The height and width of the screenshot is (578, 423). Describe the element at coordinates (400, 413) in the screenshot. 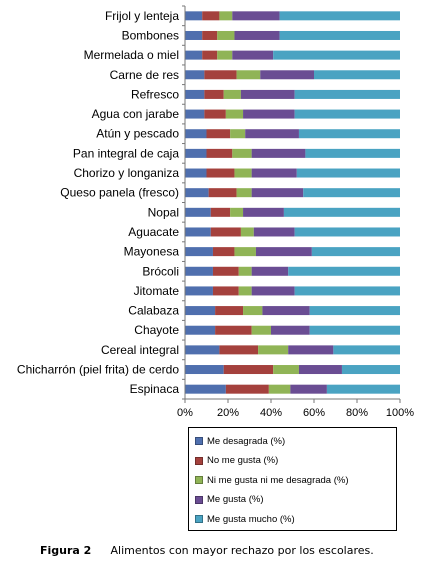

I see `x-tick-label: 100%` at that location.